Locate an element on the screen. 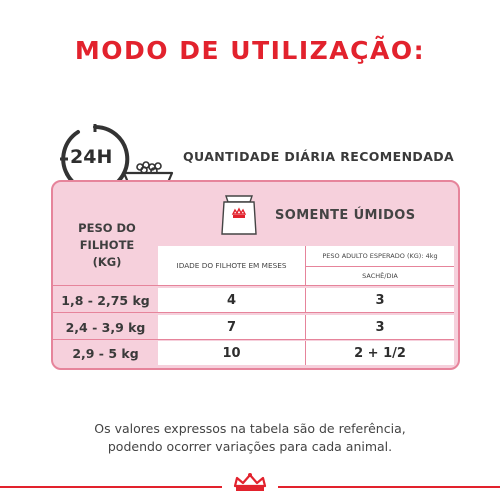 The height and width of the screenshot is (500, 500). table-row: 2,9 - 5 kg 10 2 + 1/2 is located at coordinates (253, 353).